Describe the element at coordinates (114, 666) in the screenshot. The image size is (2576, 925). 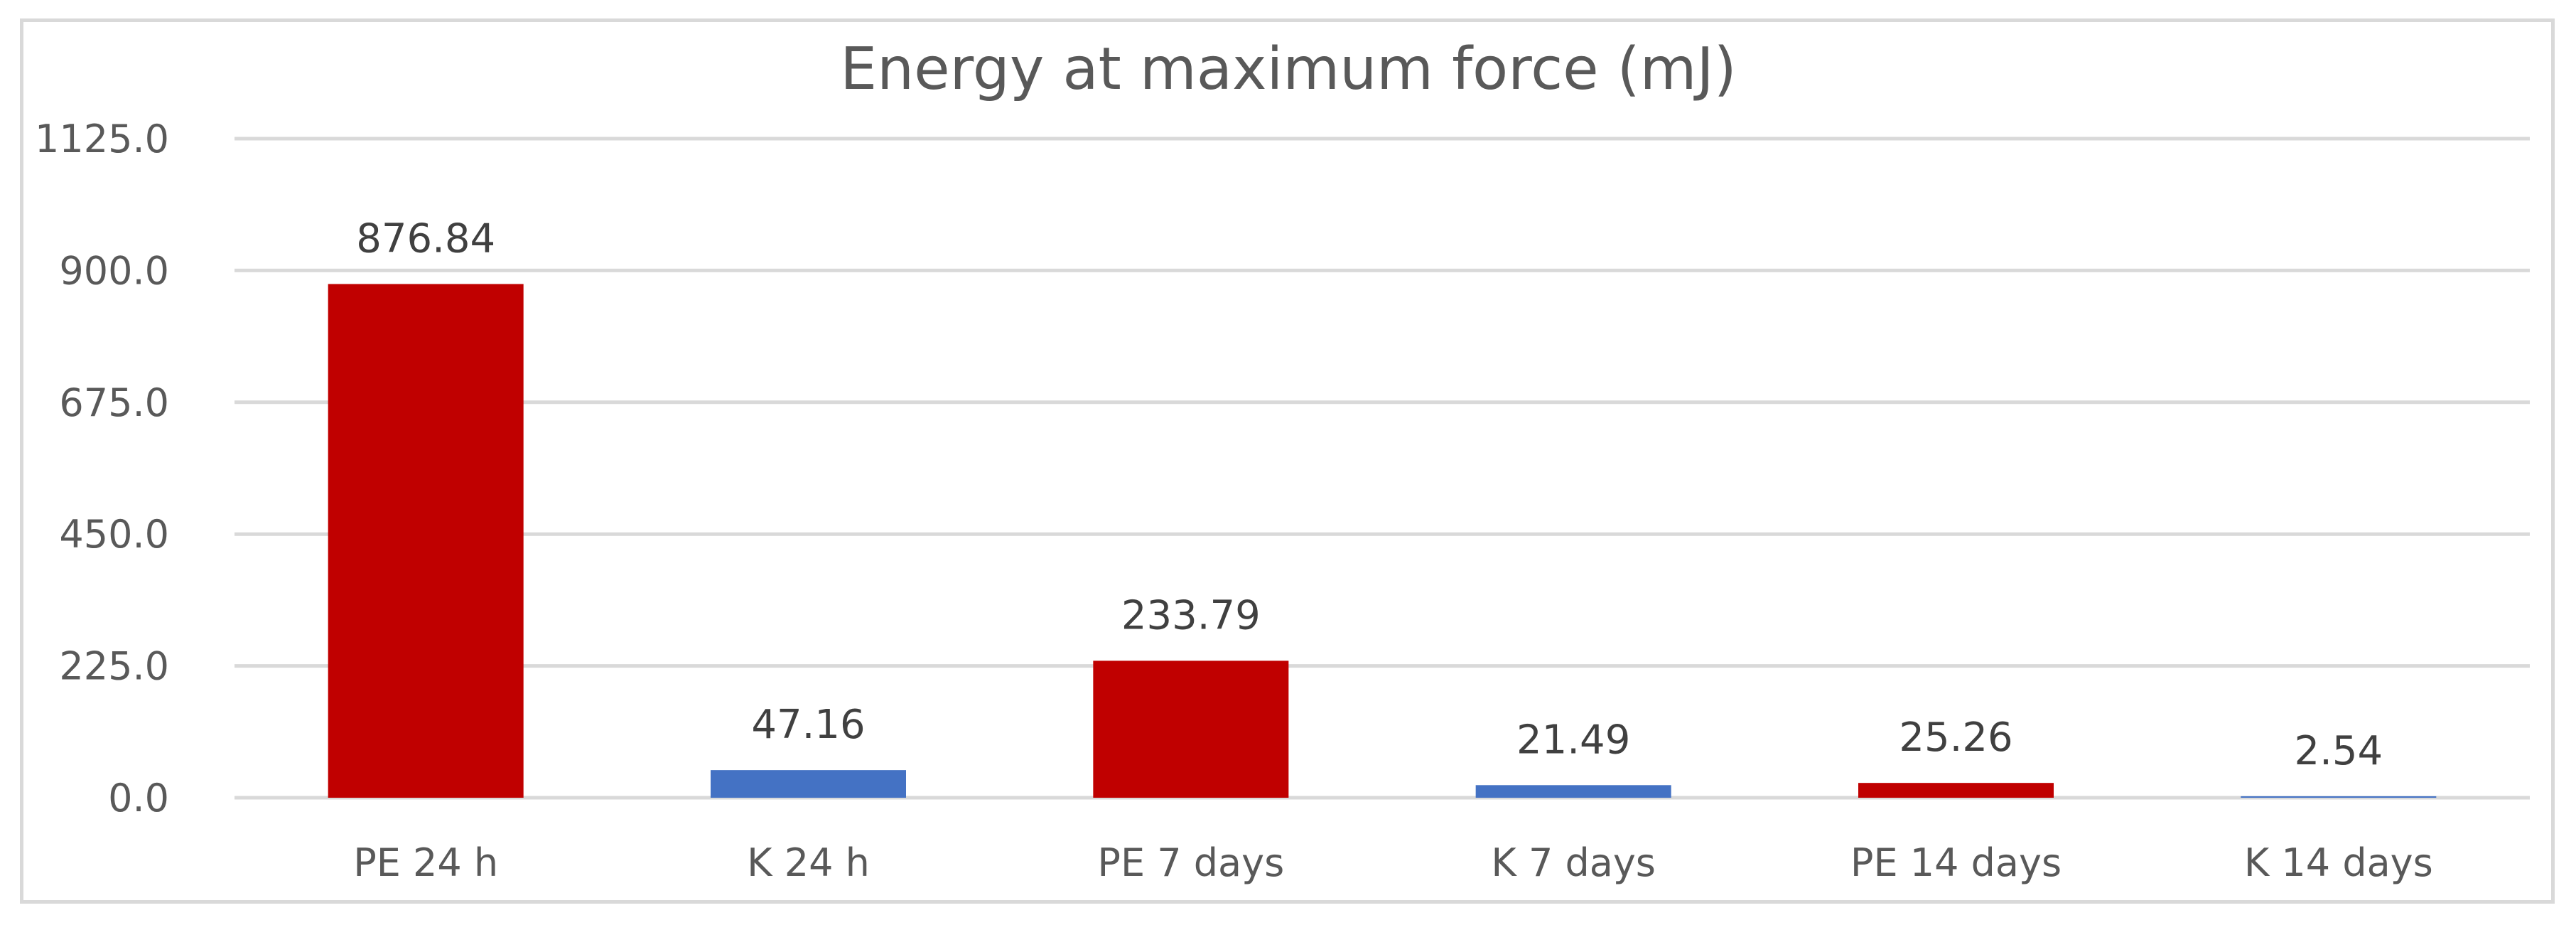
I see `y-tick-label: 225.0` at that location.